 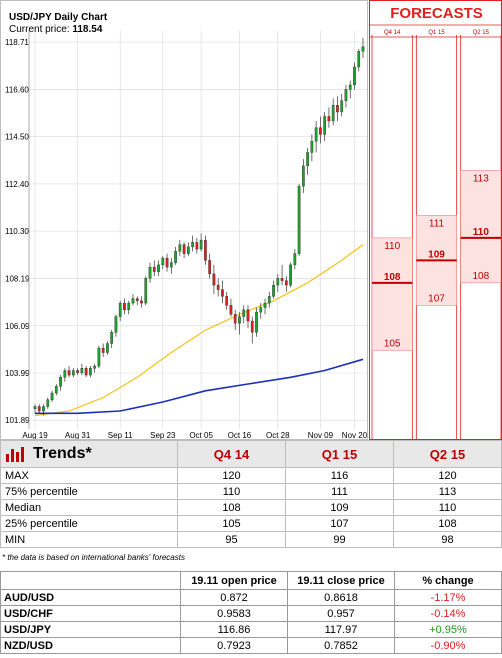 I want to click on forecast-col-label: Q1 15, so click(x=436, y=33).